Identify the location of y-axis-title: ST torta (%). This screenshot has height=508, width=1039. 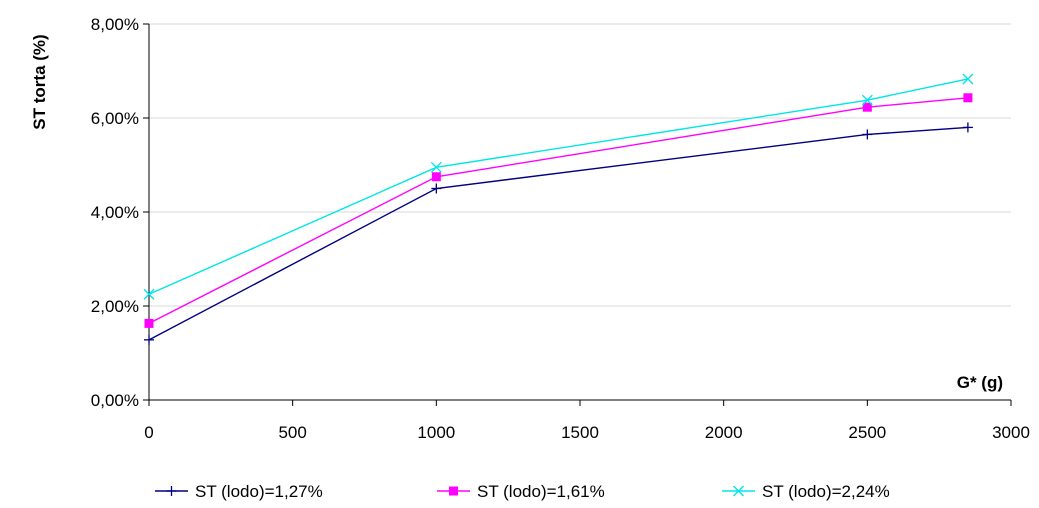
(39, 81).